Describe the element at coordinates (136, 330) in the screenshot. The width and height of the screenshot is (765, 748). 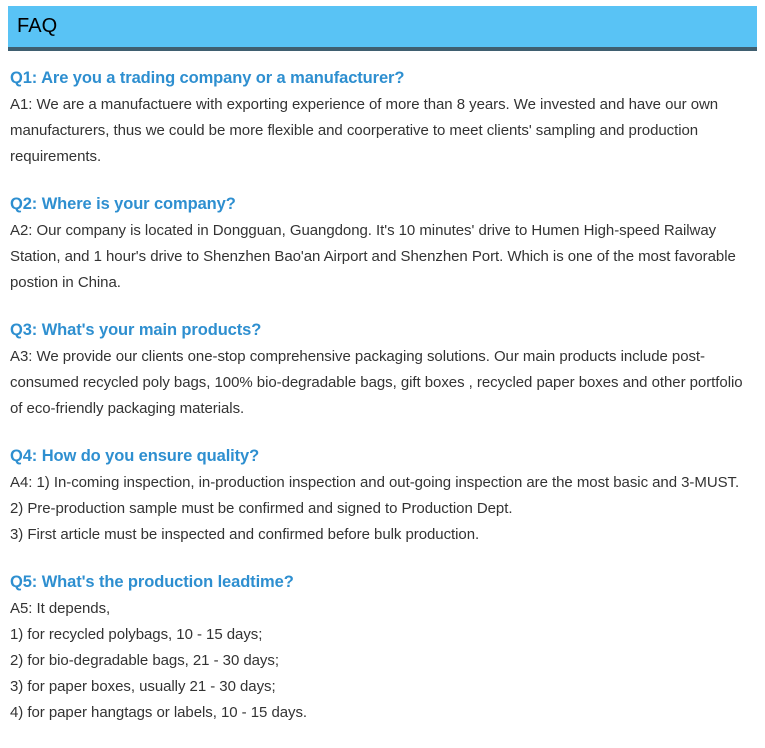
I see `faq-question-q3: Q3: What's your main products?` at that location.